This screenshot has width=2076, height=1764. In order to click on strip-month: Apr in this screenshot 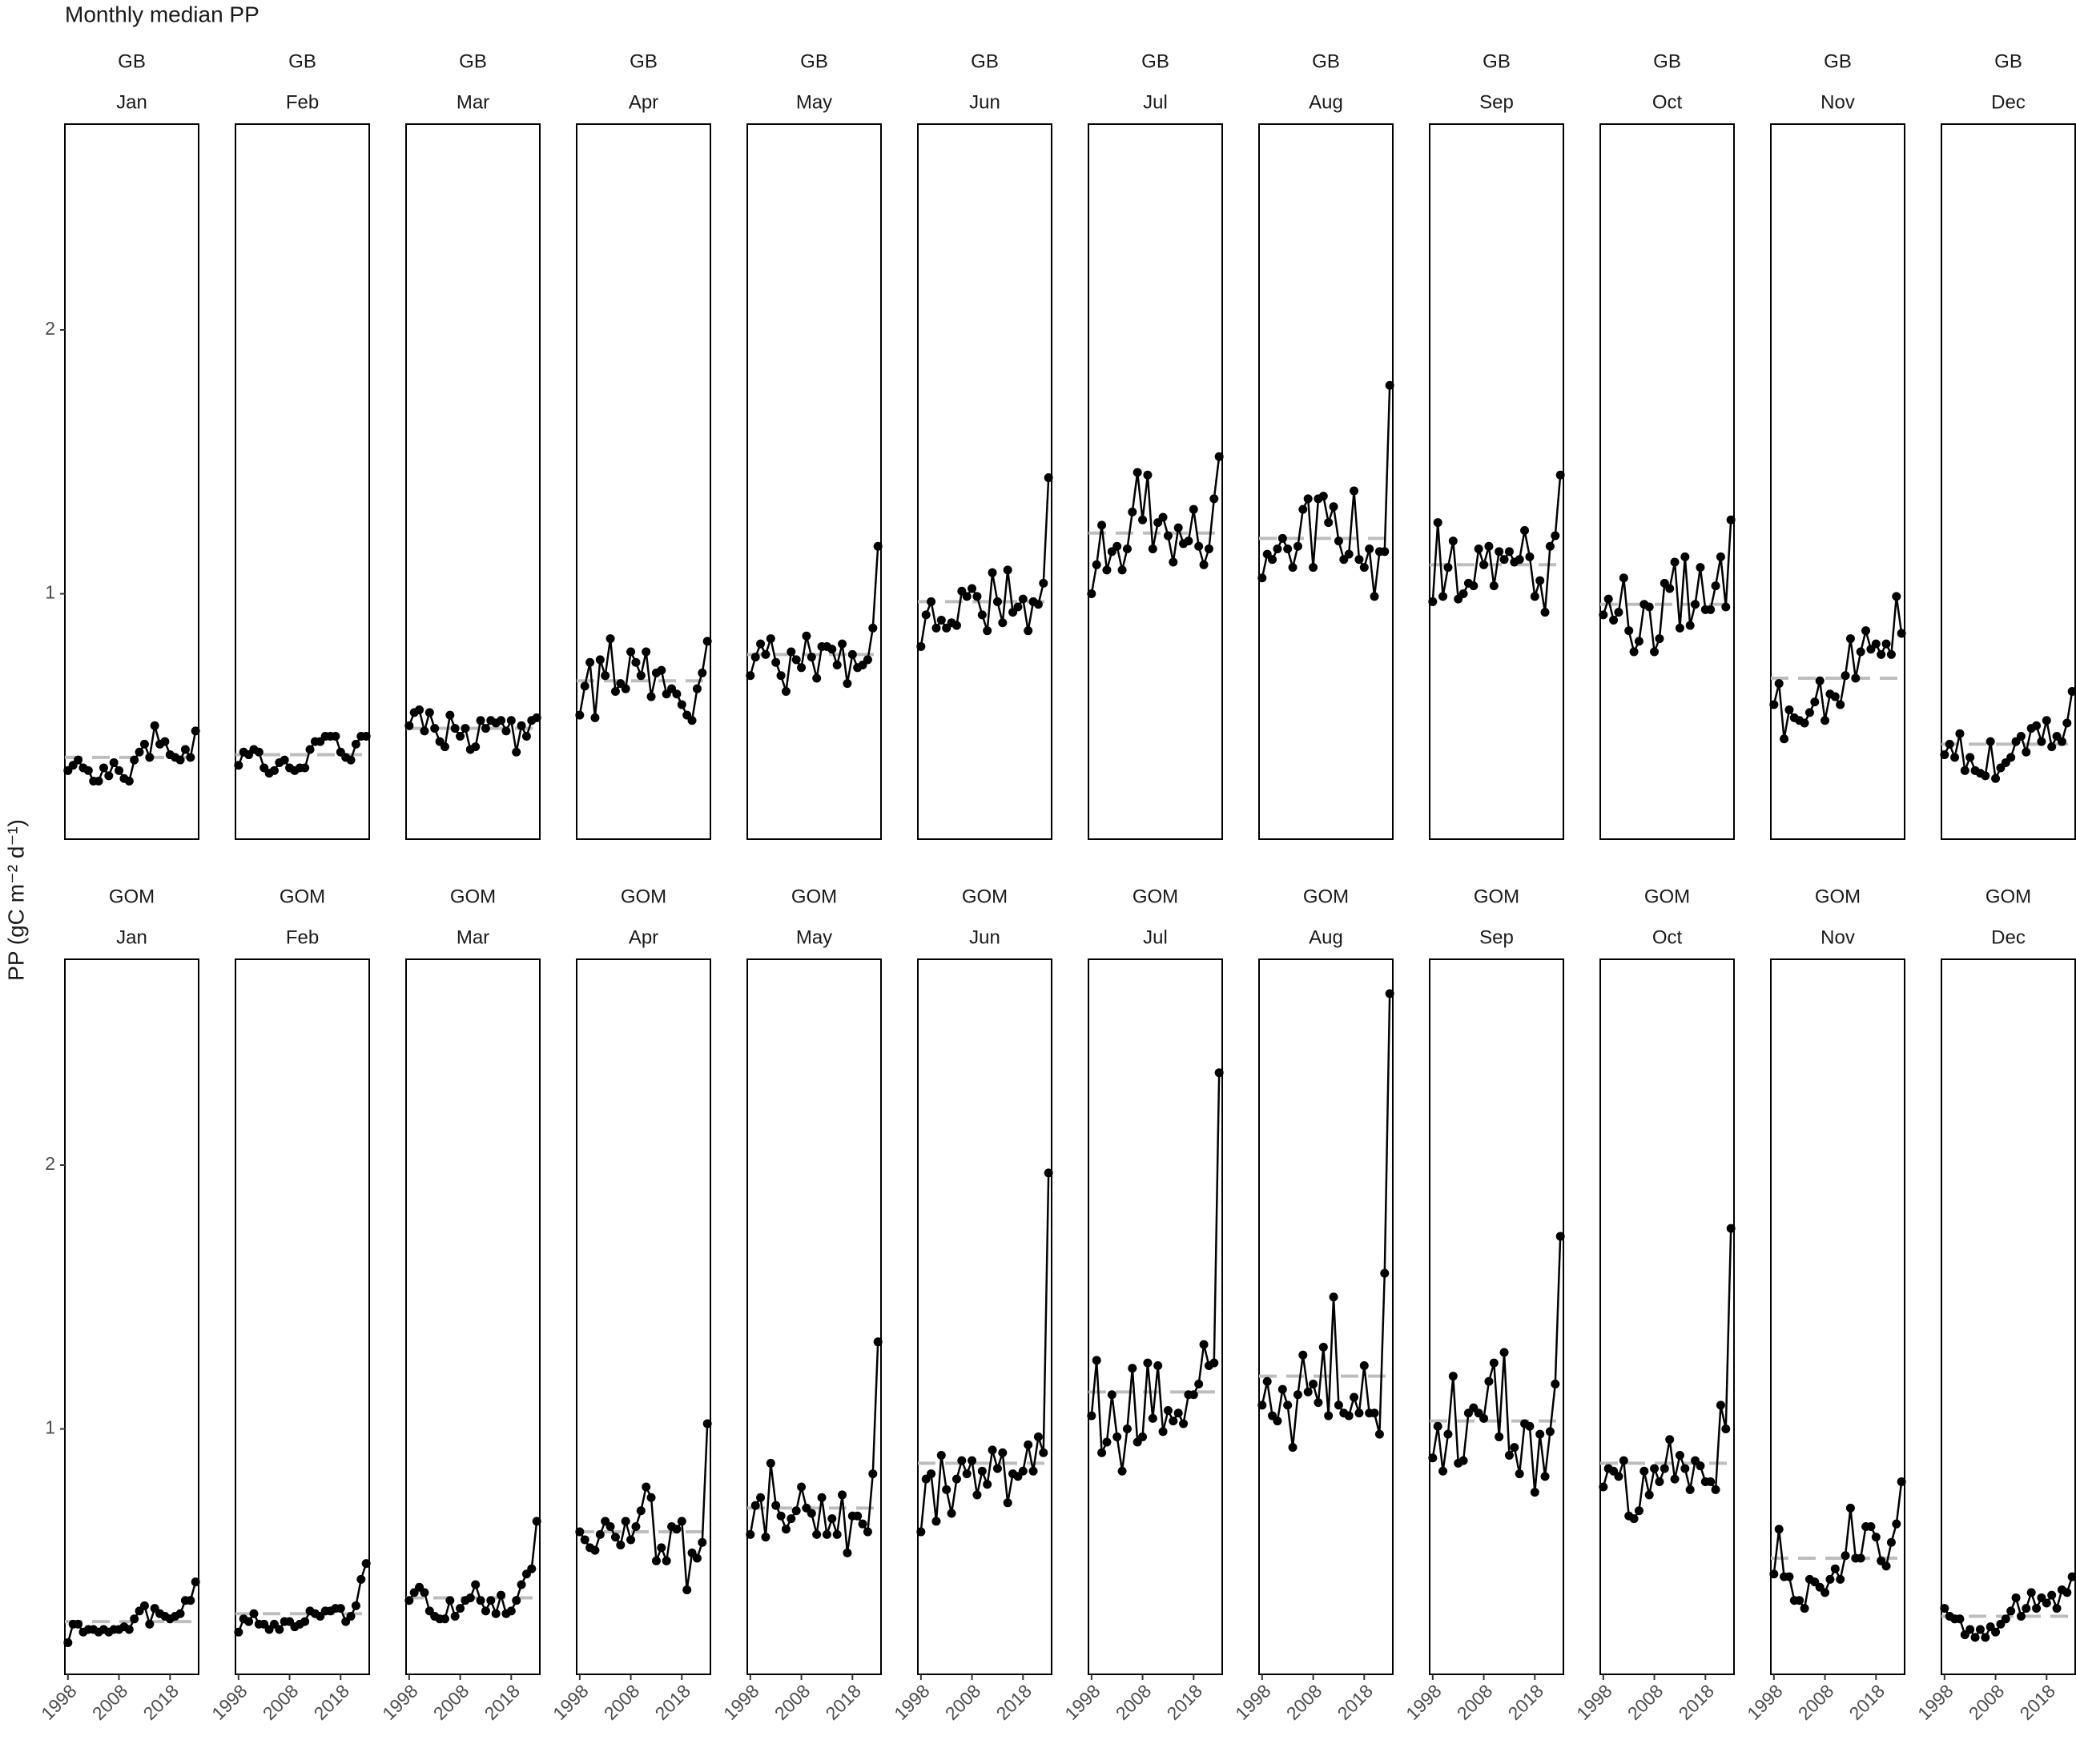, I will do `click(643, 937)`.